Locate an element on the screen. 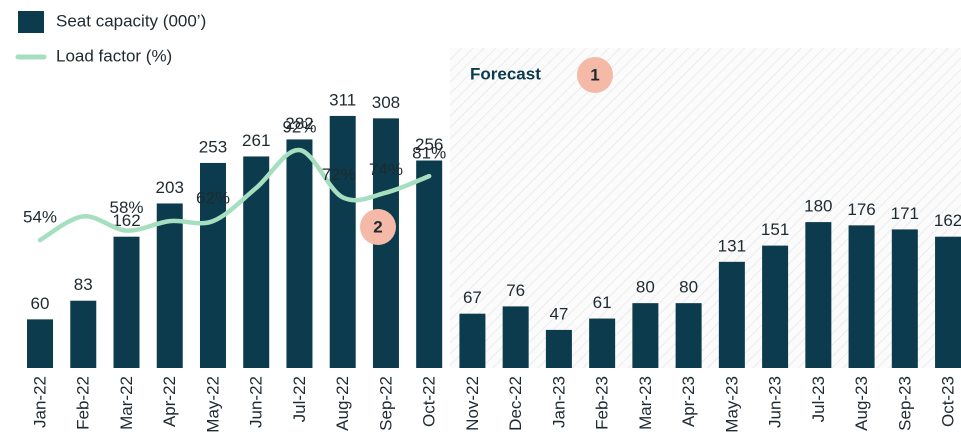  x-tick-label: Mar-22 is located at coordinates (126, 403).